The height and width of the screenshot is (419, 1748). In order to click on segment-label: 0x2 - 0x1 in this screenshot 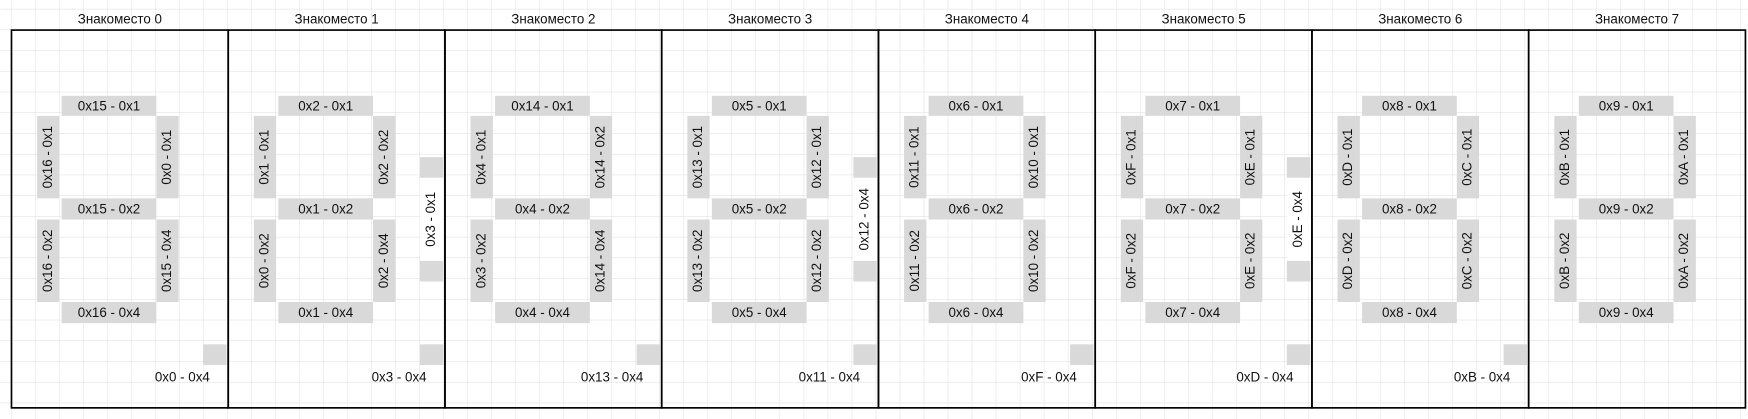, I will do `click(325, 106)`.